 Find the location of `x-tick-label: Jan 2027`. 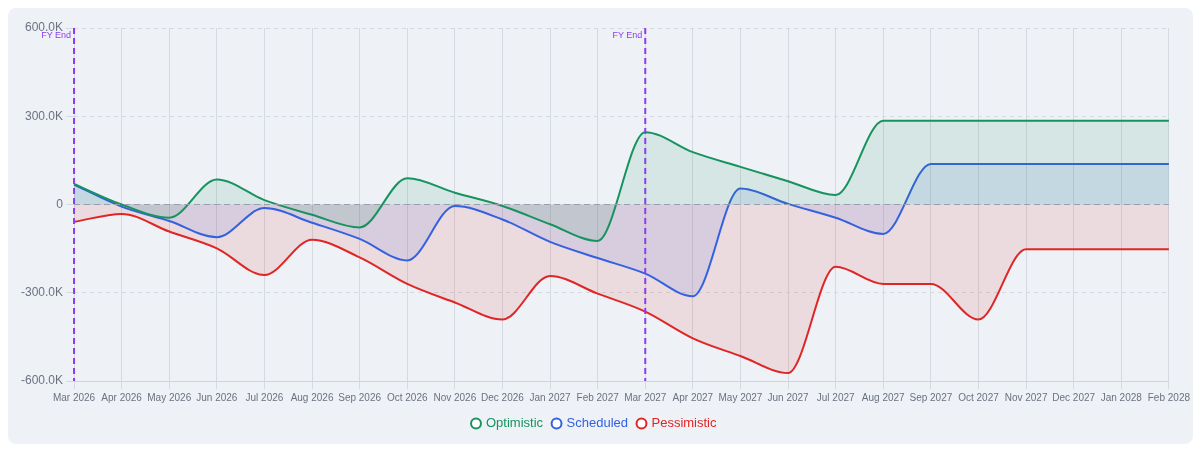

x-tick-label: Jan 2027 is located at coordinates (550, 397).